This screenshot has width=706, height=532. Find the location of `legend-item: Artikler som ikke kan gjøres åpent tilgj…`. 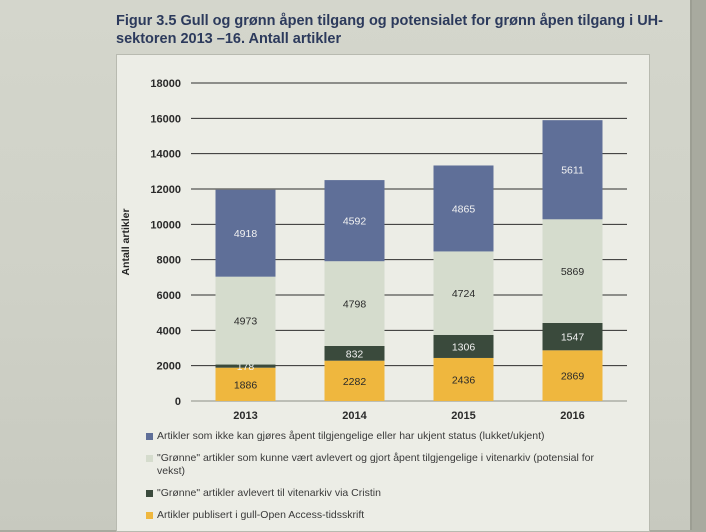

legend-item: Artikler som ikke kan gjøres åpent tilgj… is located at coordinates (381, 436).